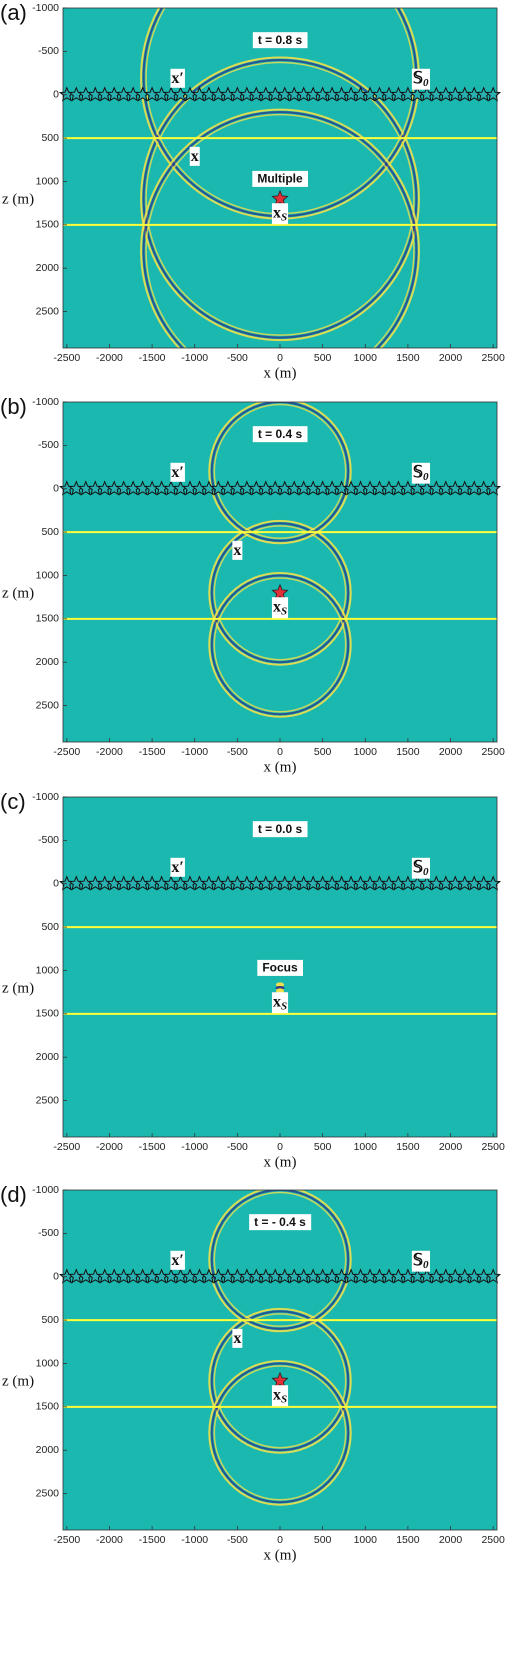  Describe the element at coordinates (48, 840) in the screenshot. I see `y-tick-label: -500` at that location.